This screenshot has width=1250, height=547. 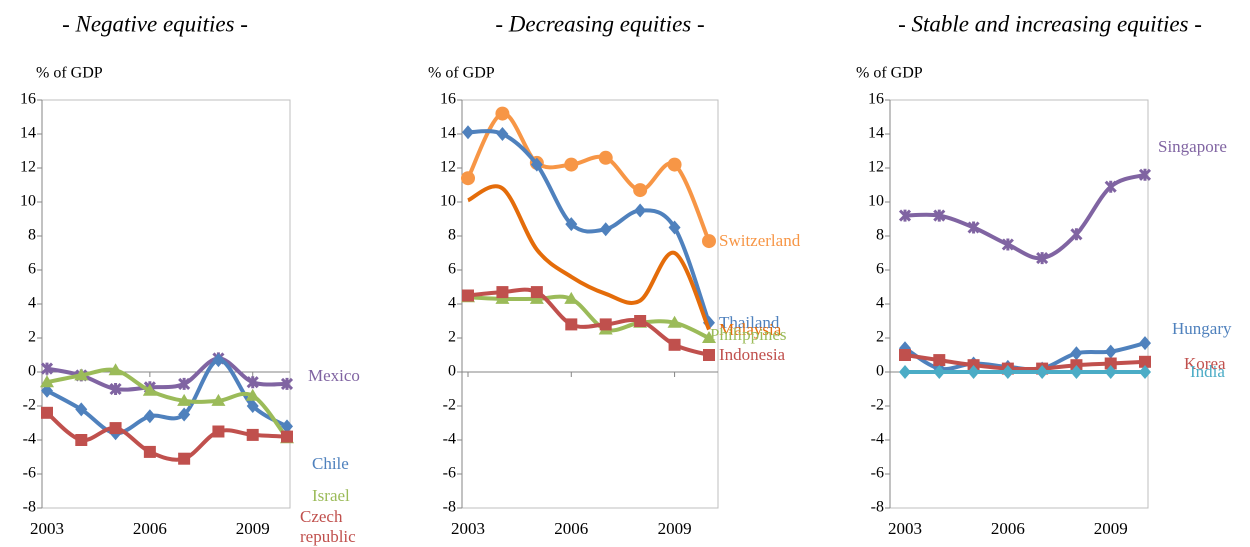 I want to click on plot-frame, so click(x=166, y=304).